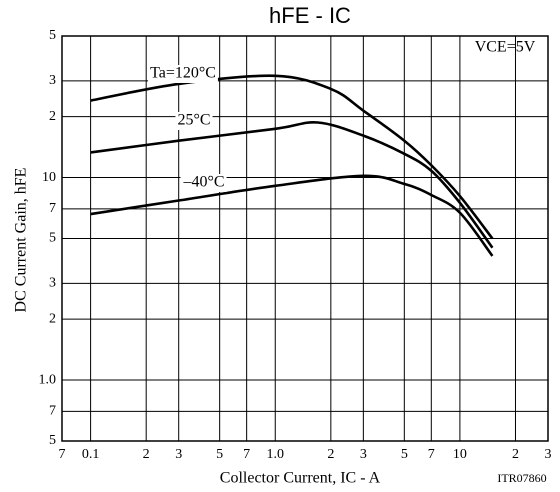 This screenshot has height=492, width=560. Describe the element at coordinates (48, 379) in the screenshot. I see `y-tick-label: 1.0` at that location.